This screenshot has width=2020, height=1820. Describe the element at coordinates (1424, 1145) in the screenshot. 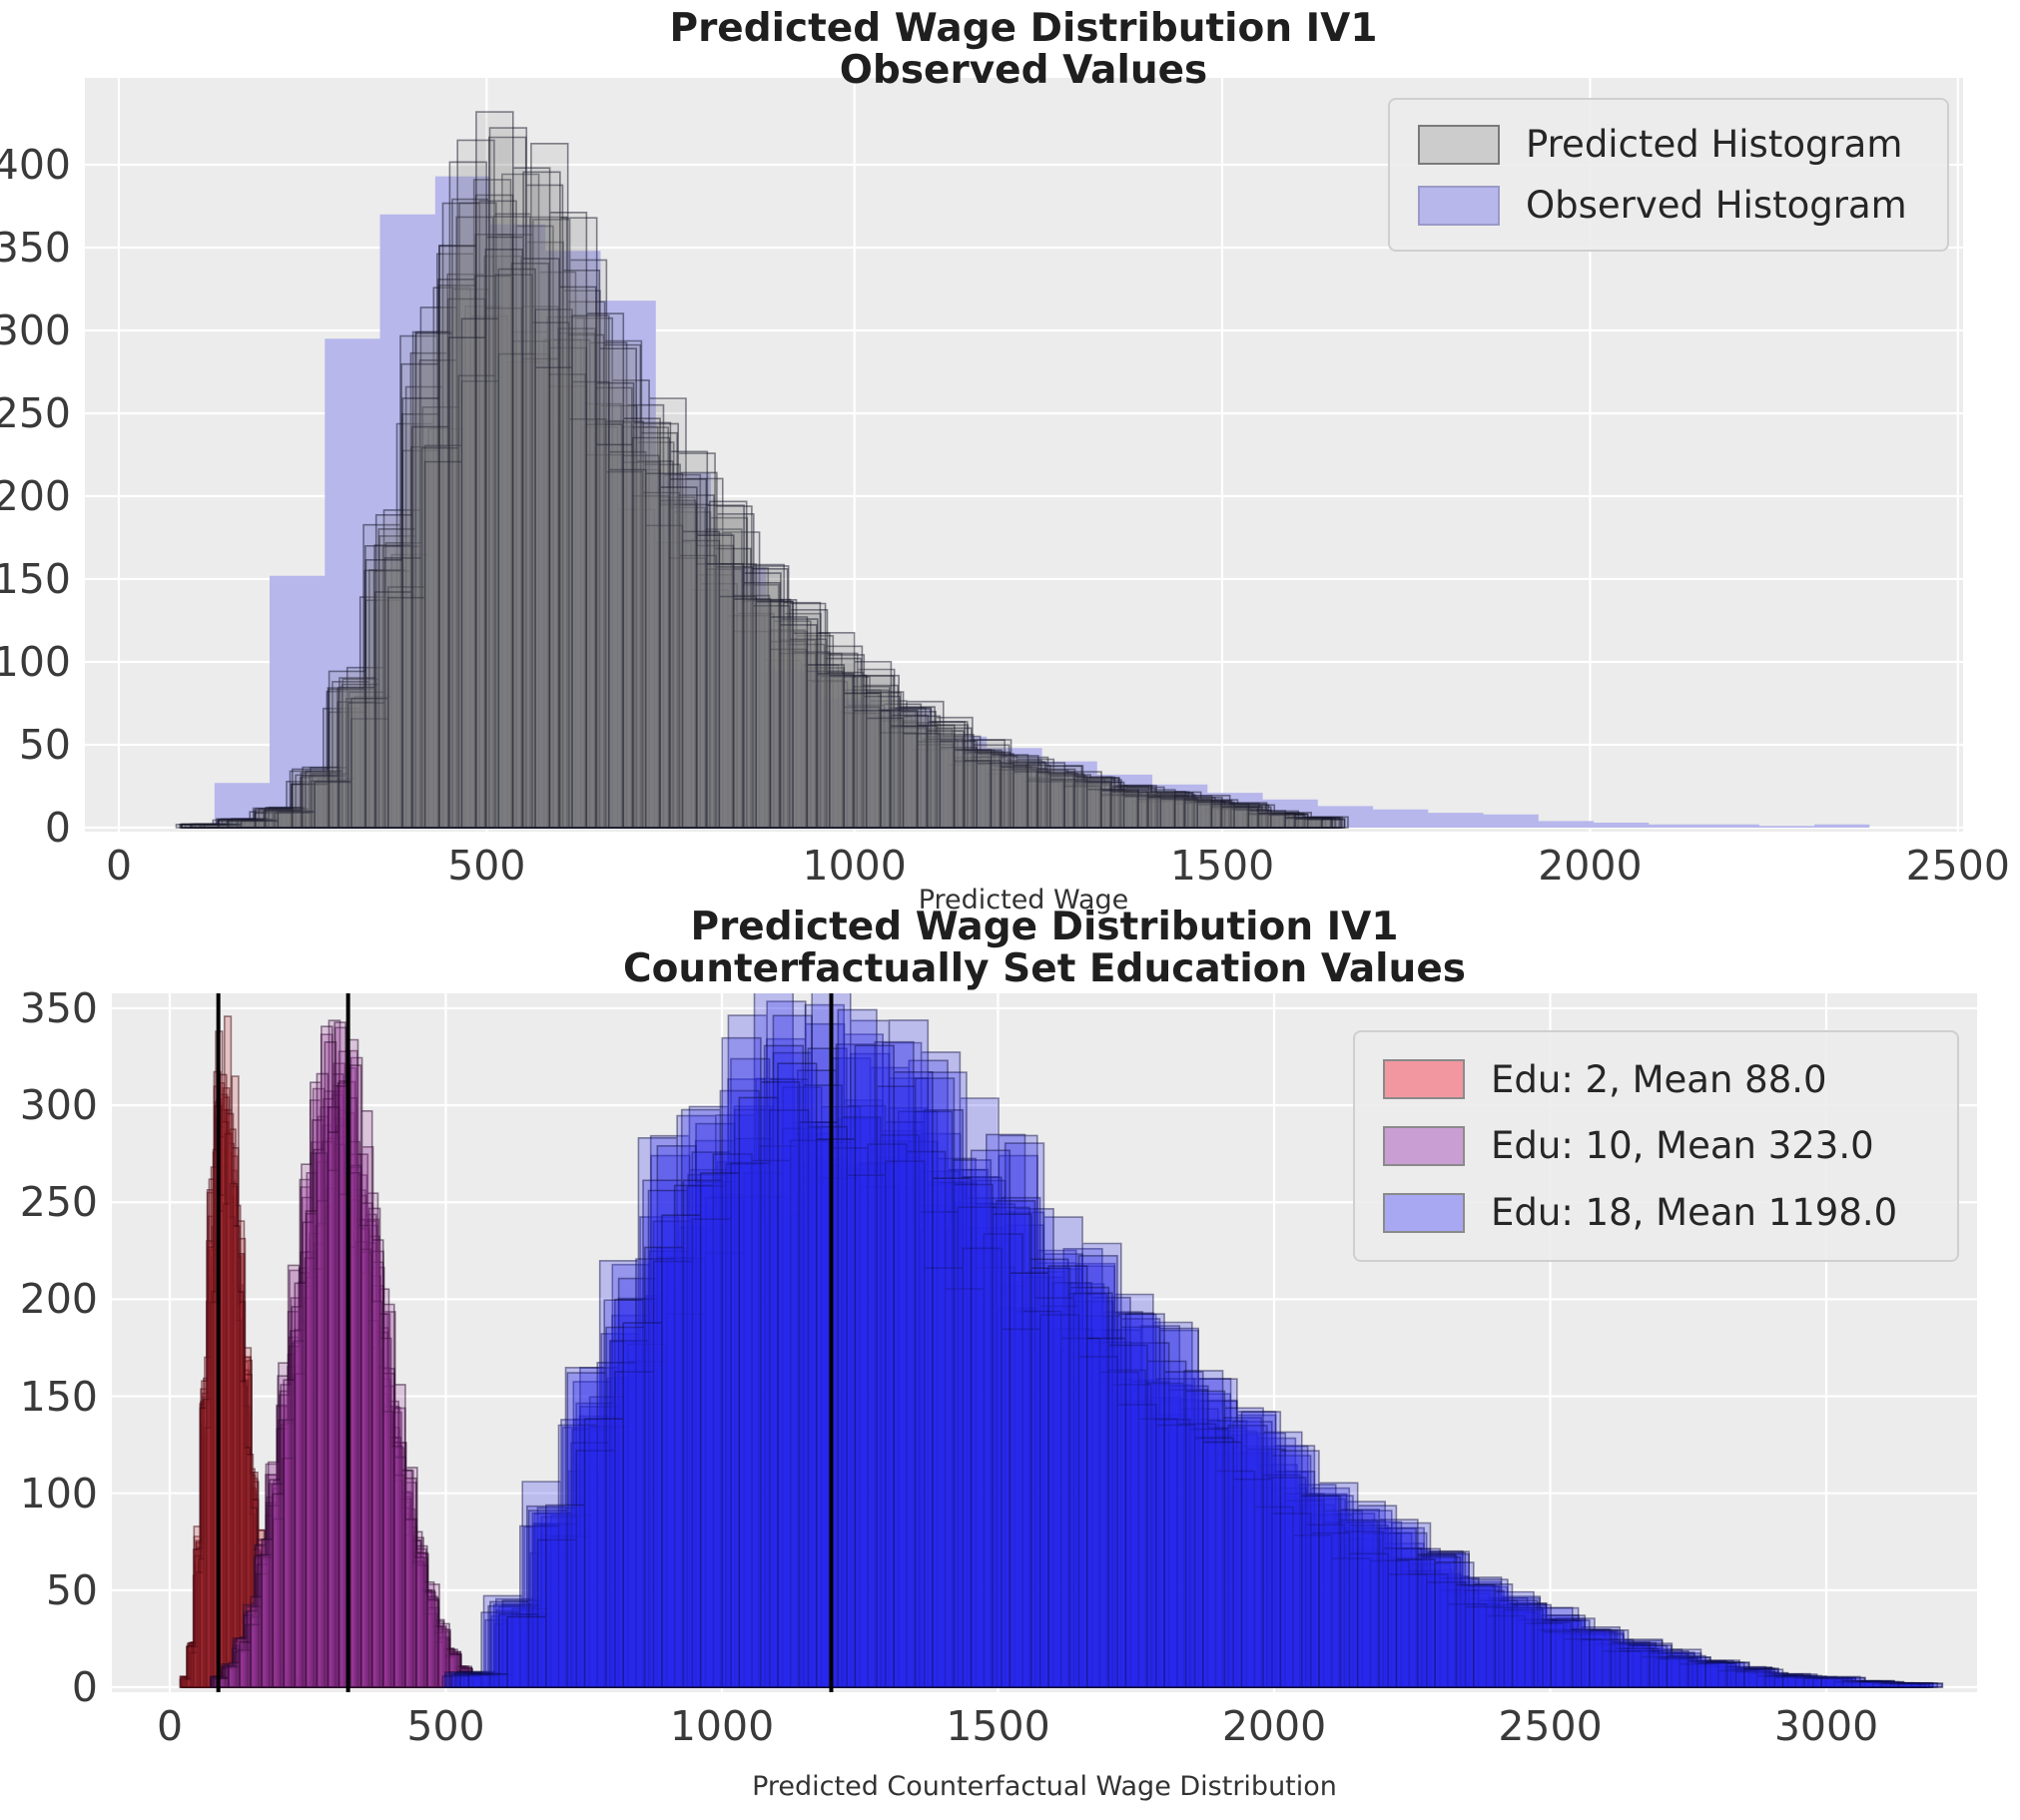

I see `edu-10-swatch` at that location.